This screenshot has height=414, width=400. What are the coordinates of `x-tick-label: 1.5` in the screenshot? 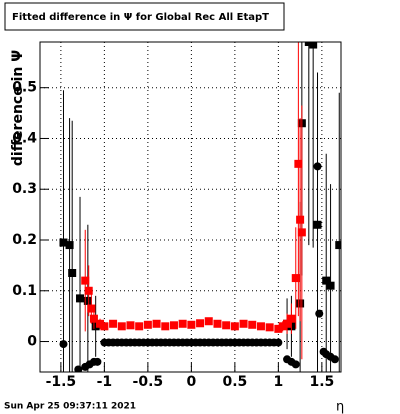 It's located at (321, 382).